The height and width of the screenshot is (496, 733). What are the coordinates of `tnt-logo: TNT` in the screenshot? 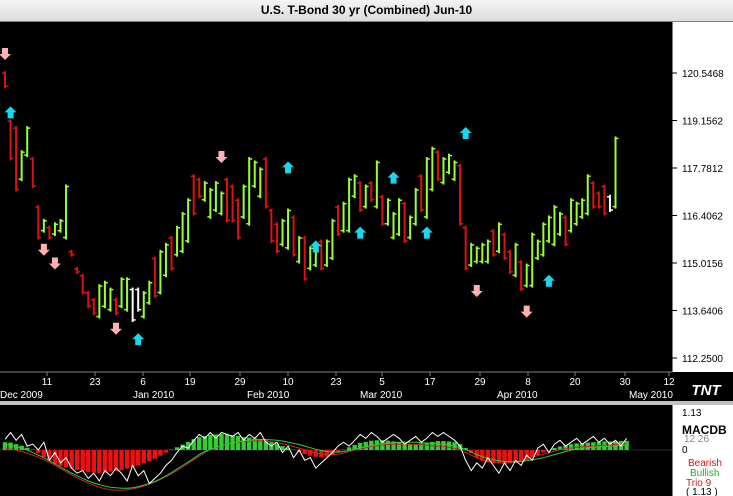 It's located at (704, 388).